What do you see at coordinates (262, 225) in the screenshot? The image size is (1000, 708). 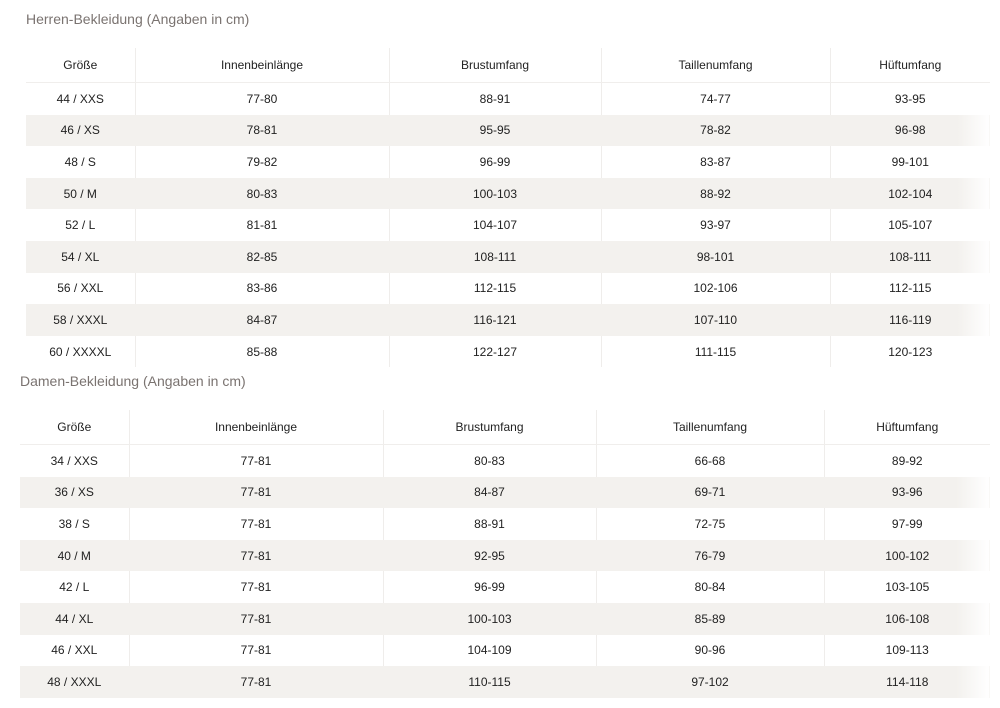 I see `cell-inseam: 81-81` at bounding box center [262, 225].